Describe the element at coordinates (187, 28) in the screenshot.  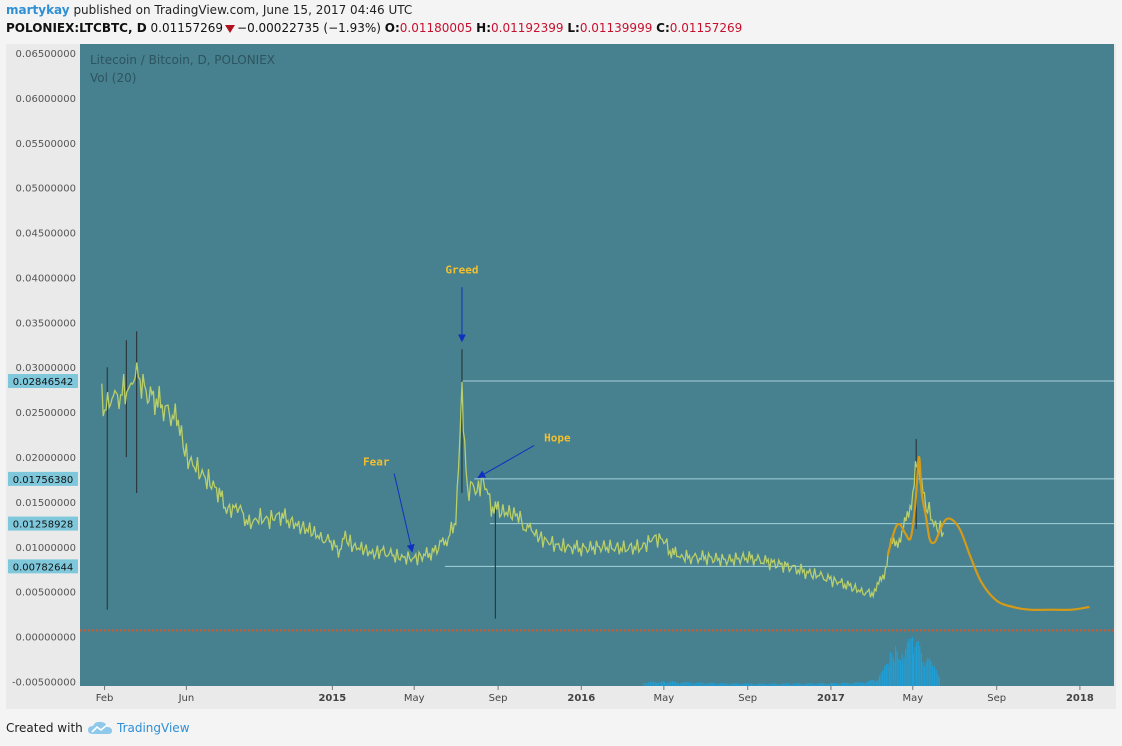
I see `last-price: 0.01157269` at that location.